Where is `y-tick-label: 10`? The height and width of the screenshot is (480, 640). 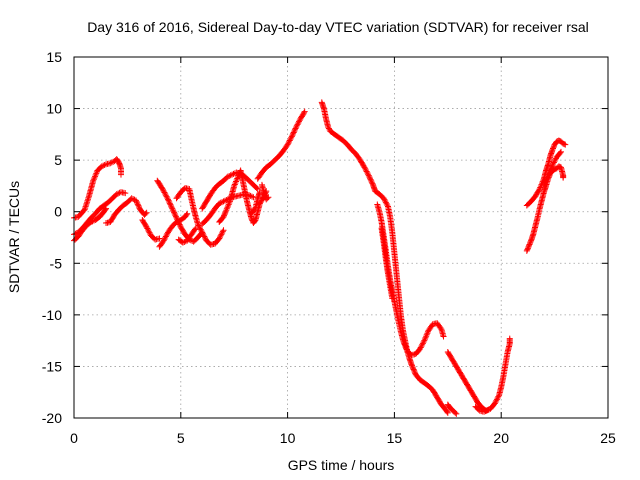 y-tick-label: 10 is located at coordinates (54, 109).